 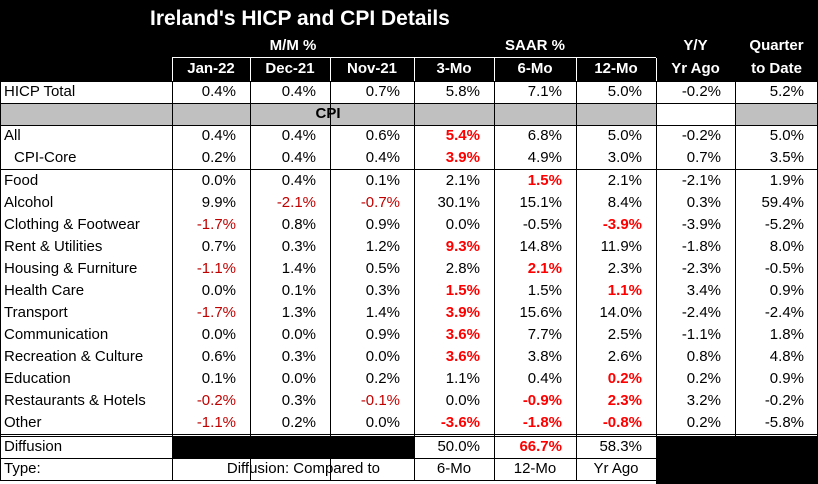 I want to click on row-label: Recreation & Culture, so click(x=74, y=356).